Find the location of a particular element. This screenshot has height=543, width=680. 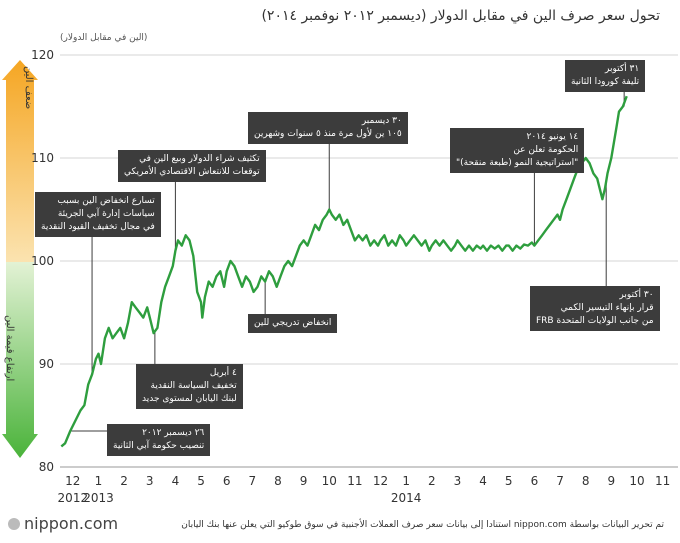

arrow-up-icon is located at coordinates (20, 161).